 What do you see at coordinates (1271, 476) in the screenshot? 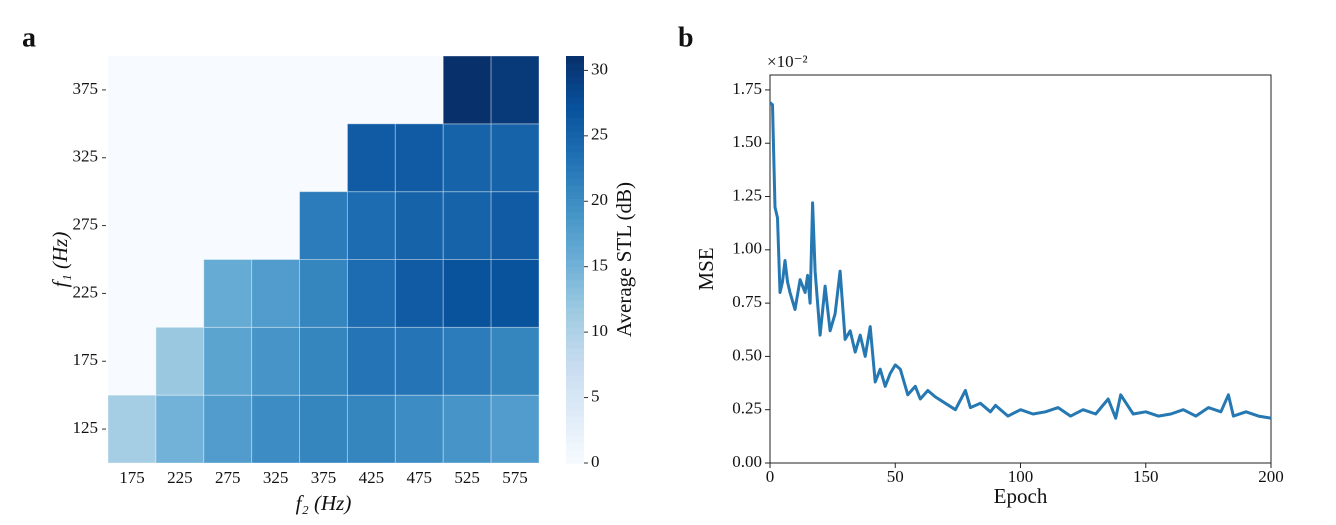
I see `x-tick-label: 200` at bounding box center [1271, 476].